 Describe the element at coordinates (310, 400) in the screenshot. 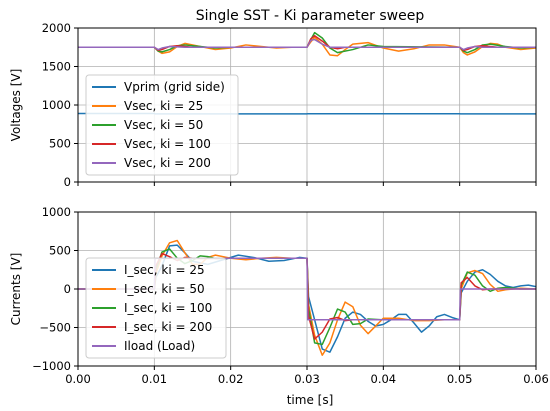

I see `x-axis-label: time [s]` at that location.